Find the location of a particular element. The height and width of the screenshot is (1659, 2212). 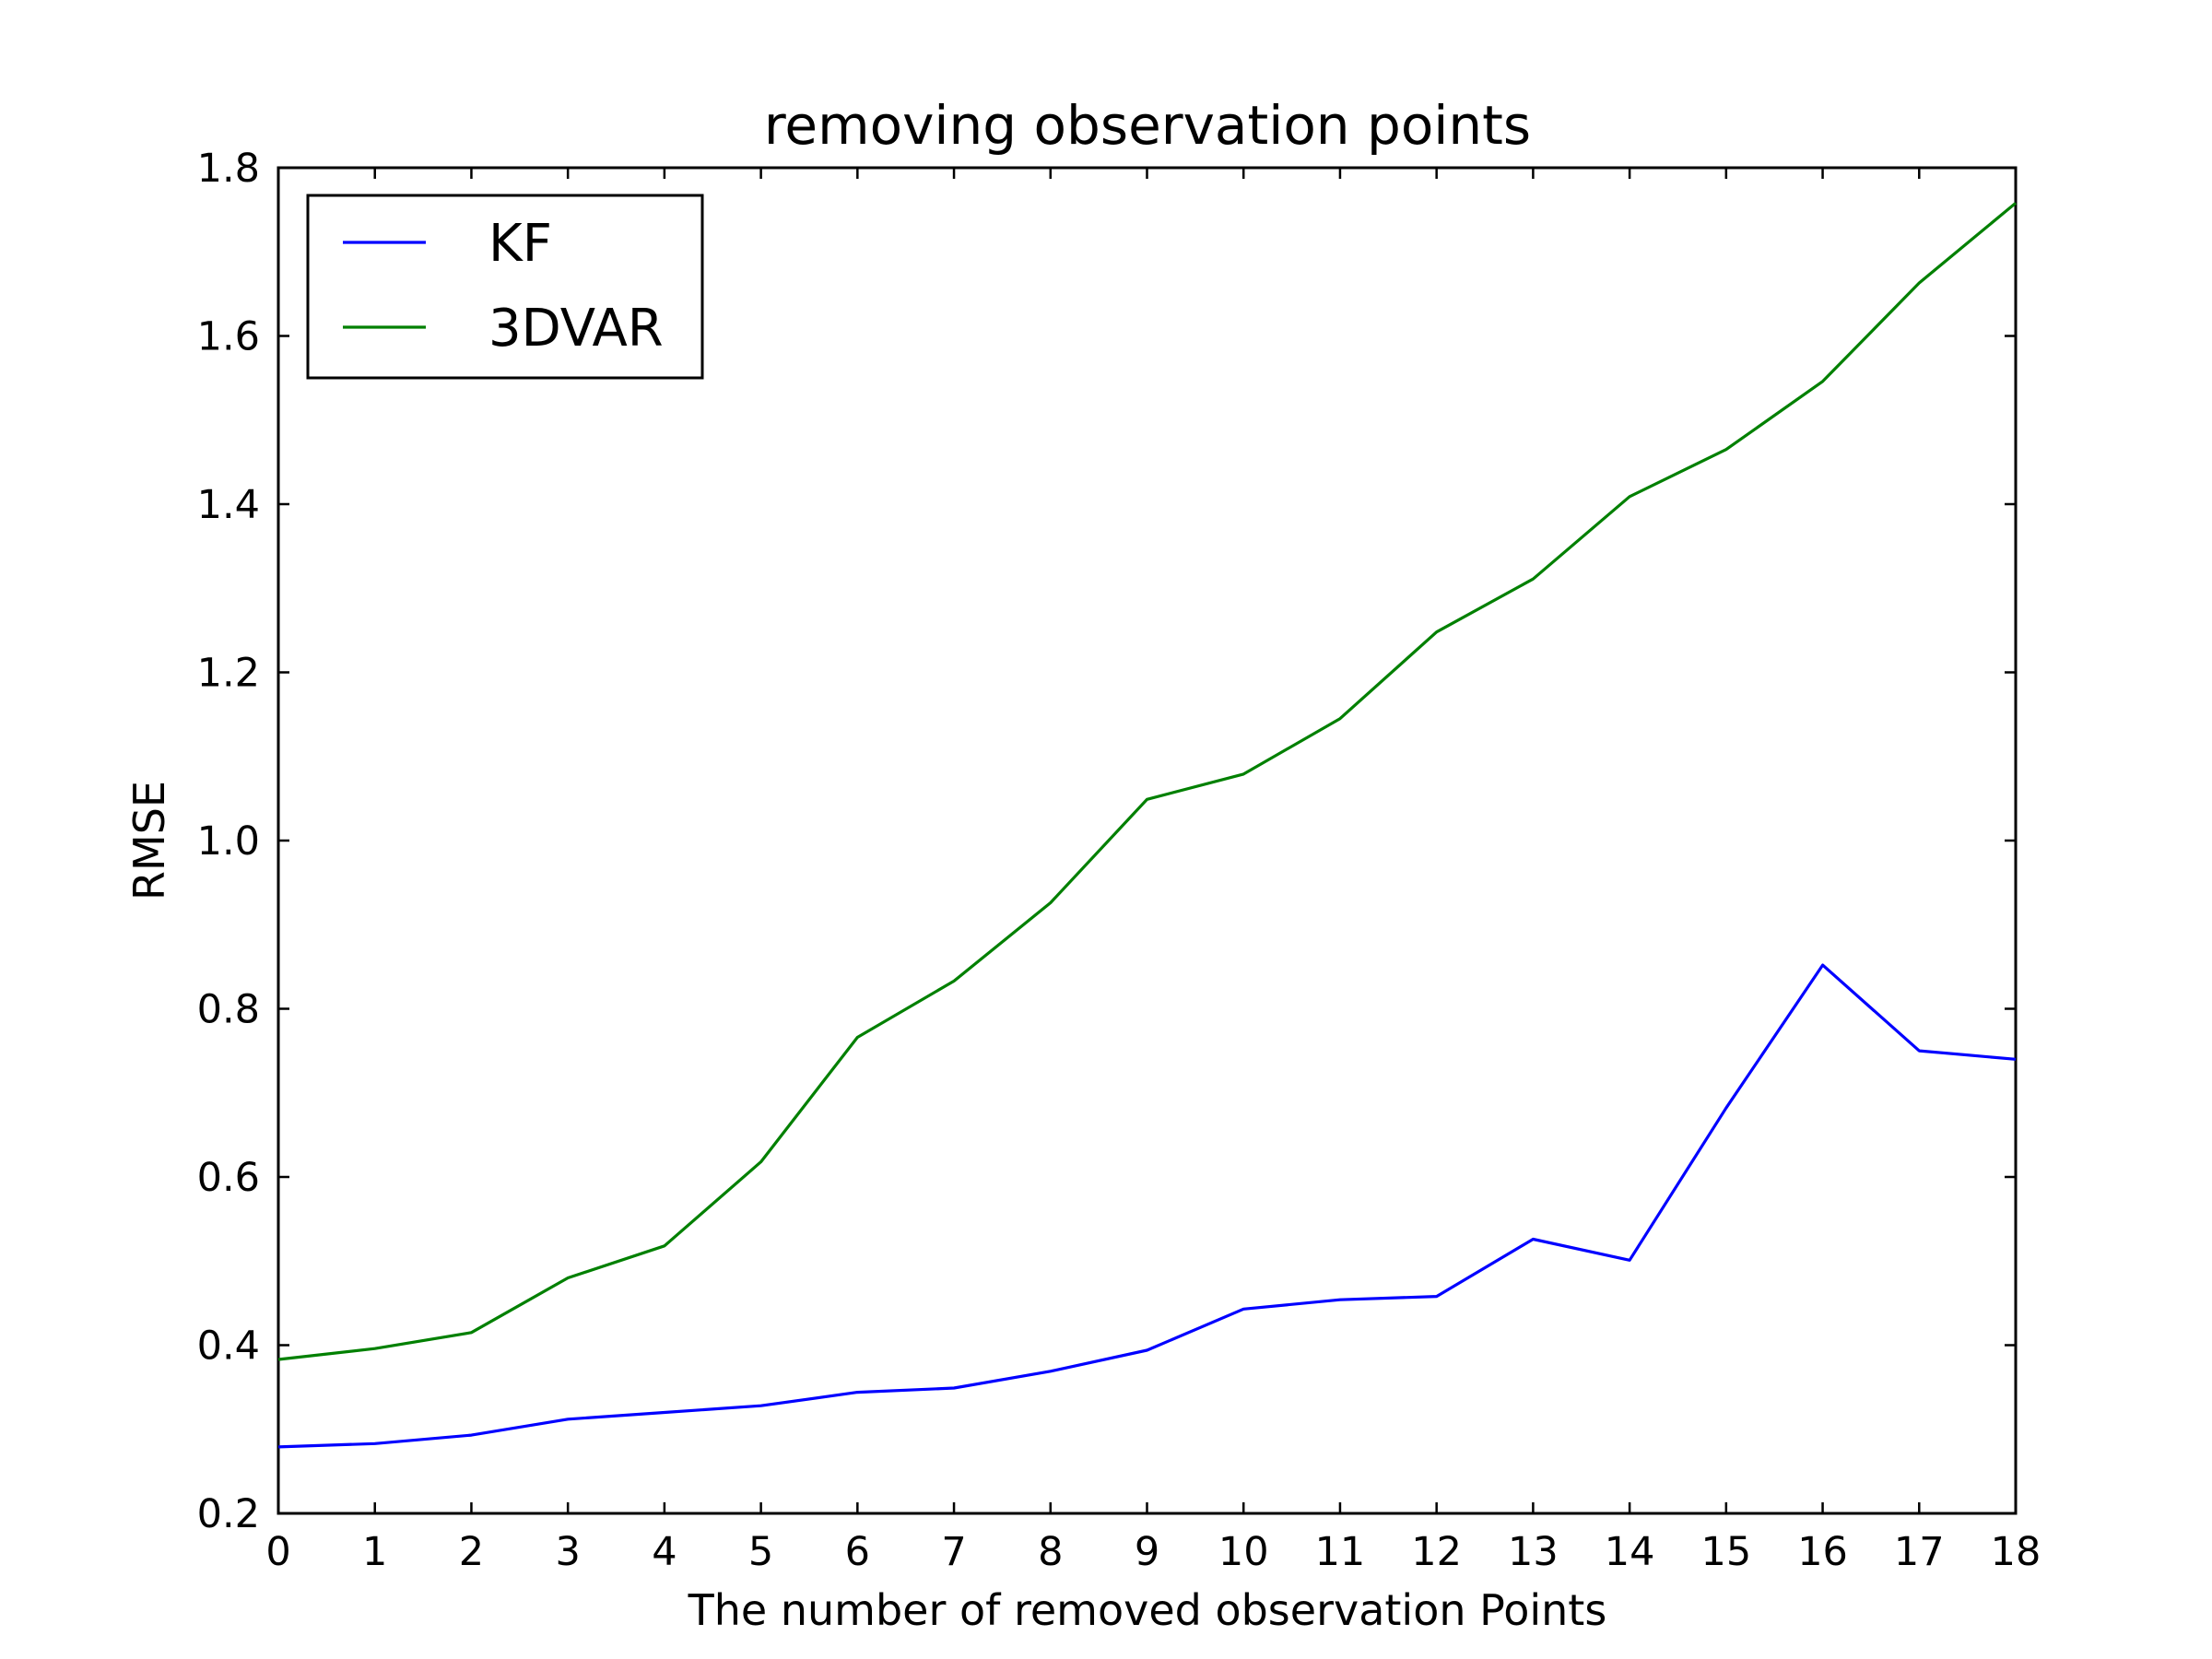

x-tick-label: 1 is located at coordinates (374, 1552).